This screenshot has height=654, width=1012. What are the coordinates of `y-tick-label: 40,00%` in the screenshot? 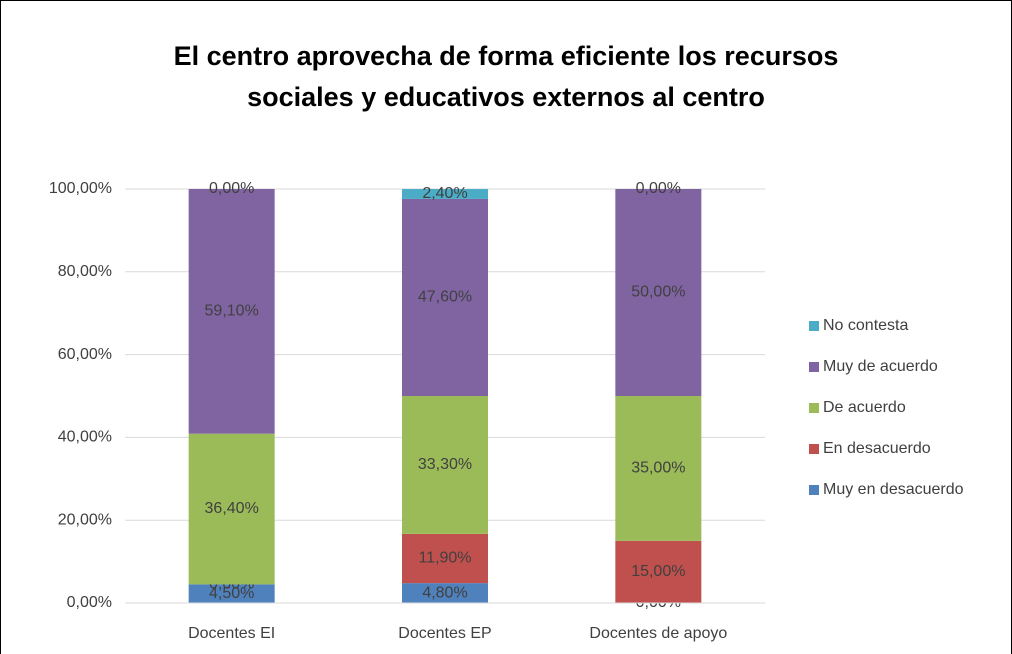 It's located at (85, 437).